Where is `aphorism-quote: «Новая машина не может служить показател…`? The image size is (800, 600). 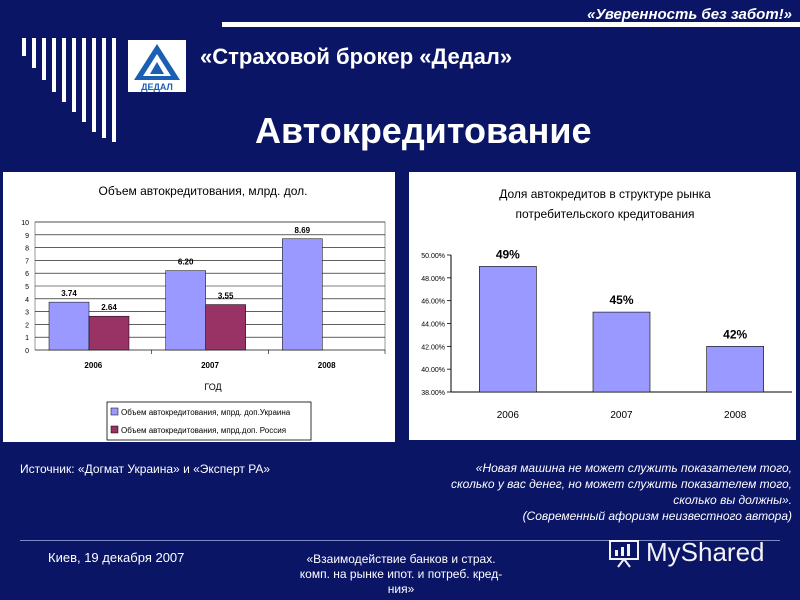 aphorism-quote: «Новая машина не может служить показател… is located at coordinates (596, 492).